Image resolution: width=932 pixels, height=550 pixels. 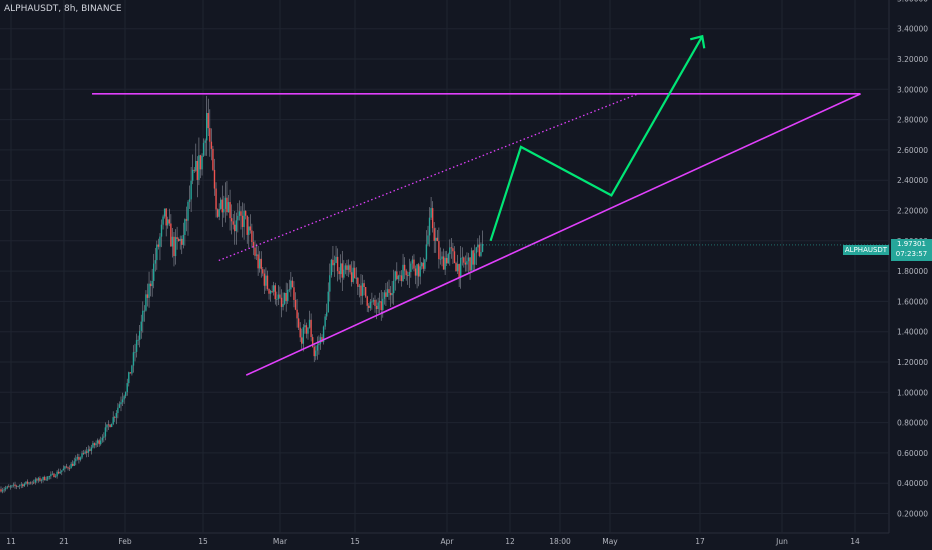 I want to click on price-tick-label: 1.00000, so click(x=912, y=392).